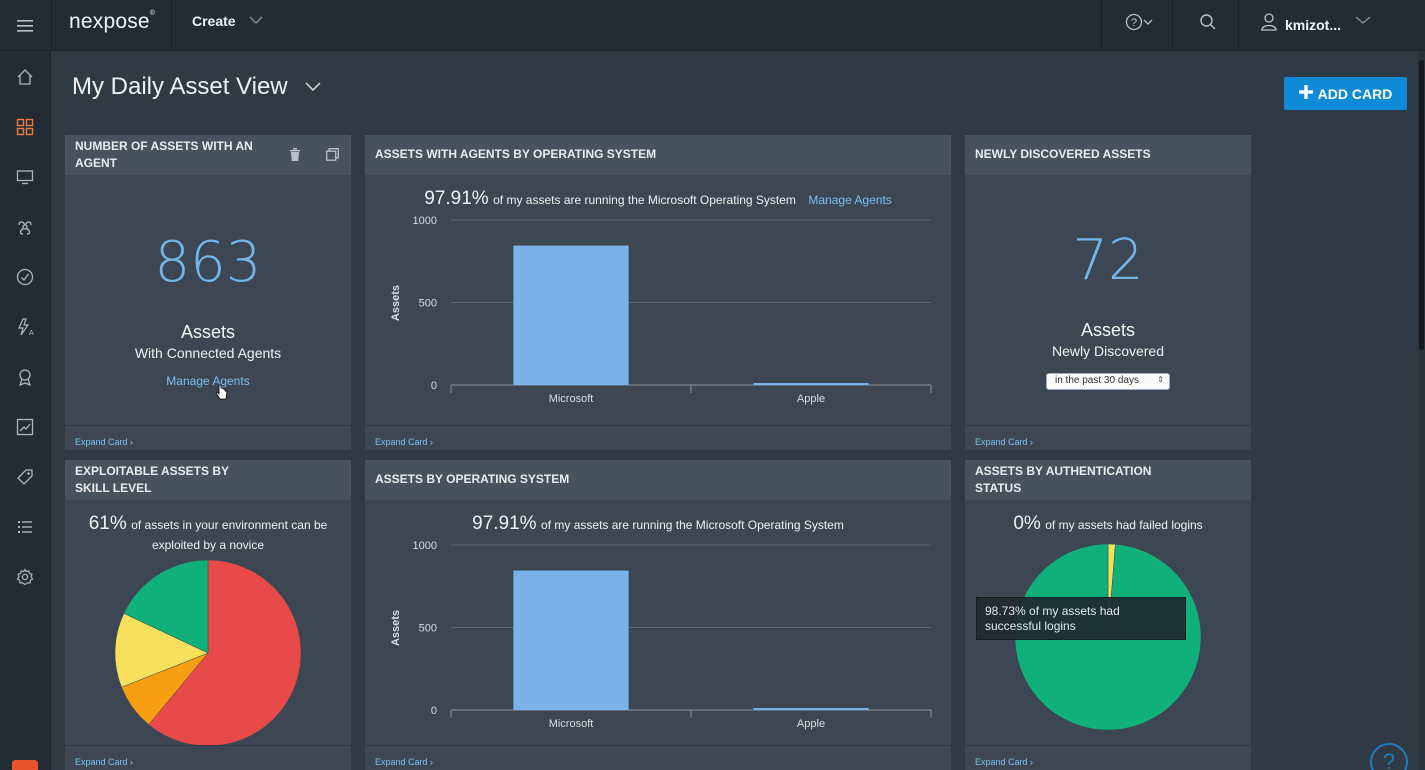  What do you see at coordinates (1355, 93) in the screenshot?
I see `add-card-label: ADD CARD` at bounding box center [1355, 93].